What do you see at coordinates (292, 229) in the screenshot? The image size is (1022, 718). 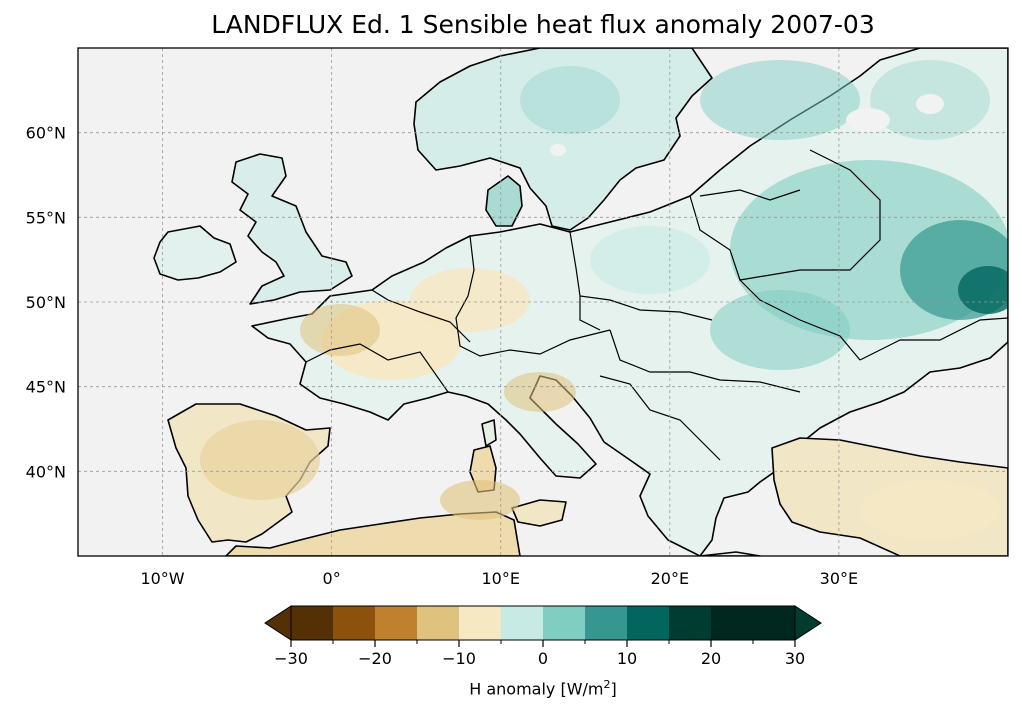 I see `land-great-britain` at bounding box center [292, 229].